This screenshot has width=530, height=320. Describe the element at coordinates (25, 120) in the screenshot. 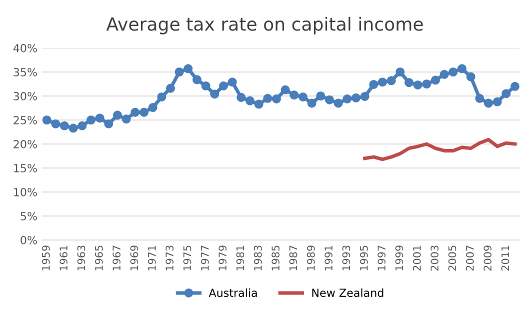

I see `y-tick-label: 25%` at that location.